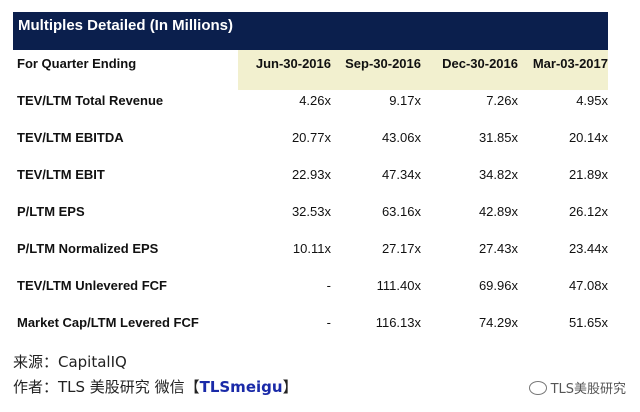  Describe the element at coordinates (537, 387) in the screenshot. I see `wechat-icon` at that location.